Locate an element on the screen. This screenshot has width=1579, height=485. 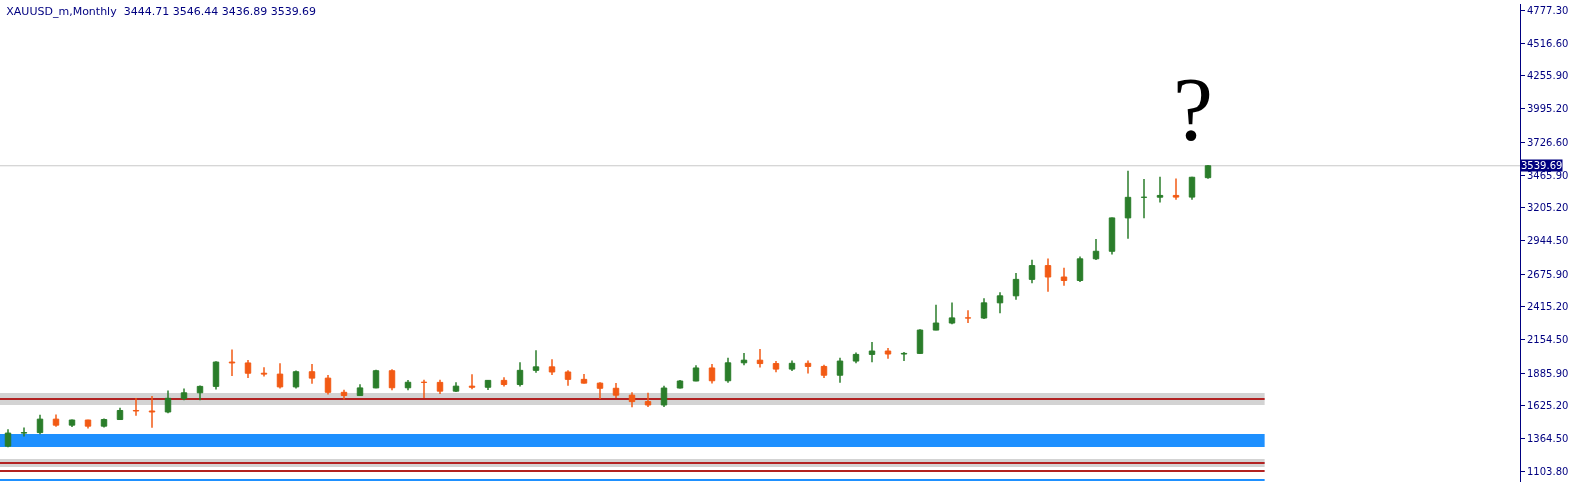
y-tick-label: 3205.20 is located at coordinates (1548, 208).